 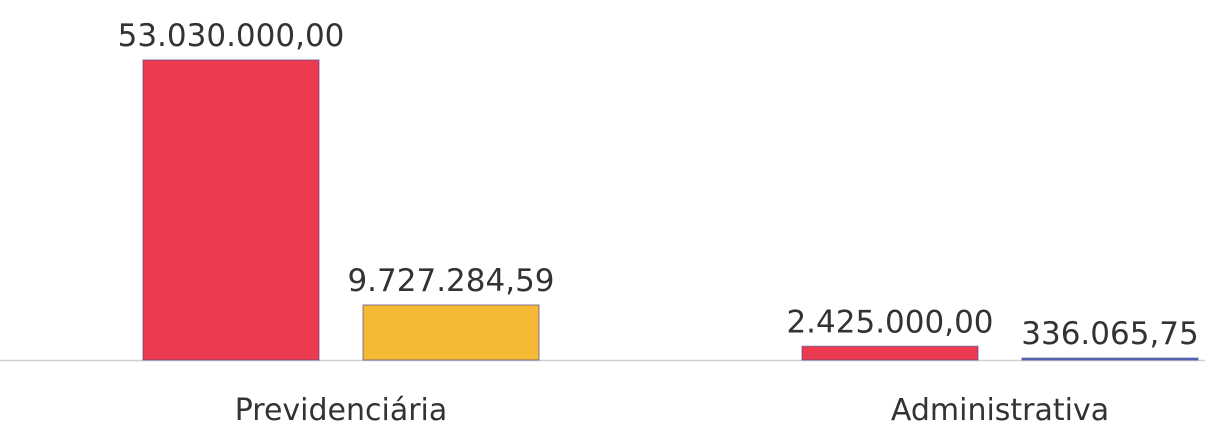 What do you see at coordinates (231, 36) in the screenshot?
I see `data-label: 53.030.000,00` at bounding box center [231, 36].